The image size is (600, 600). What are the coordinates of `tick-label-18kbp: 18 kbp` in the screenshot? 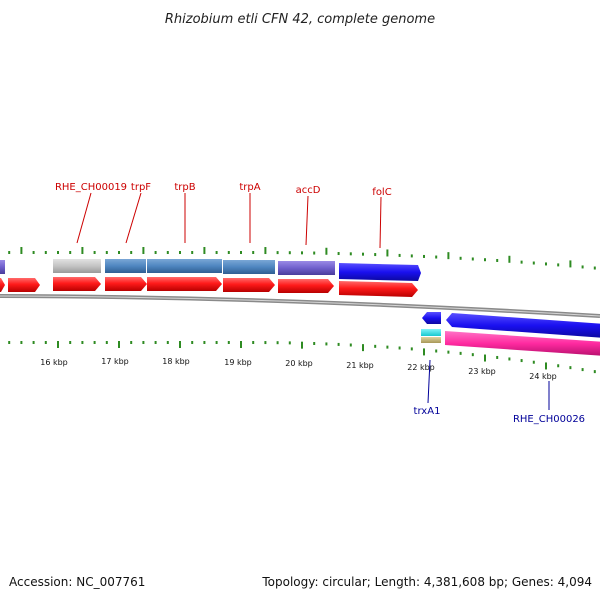 It's located at (176, 361).